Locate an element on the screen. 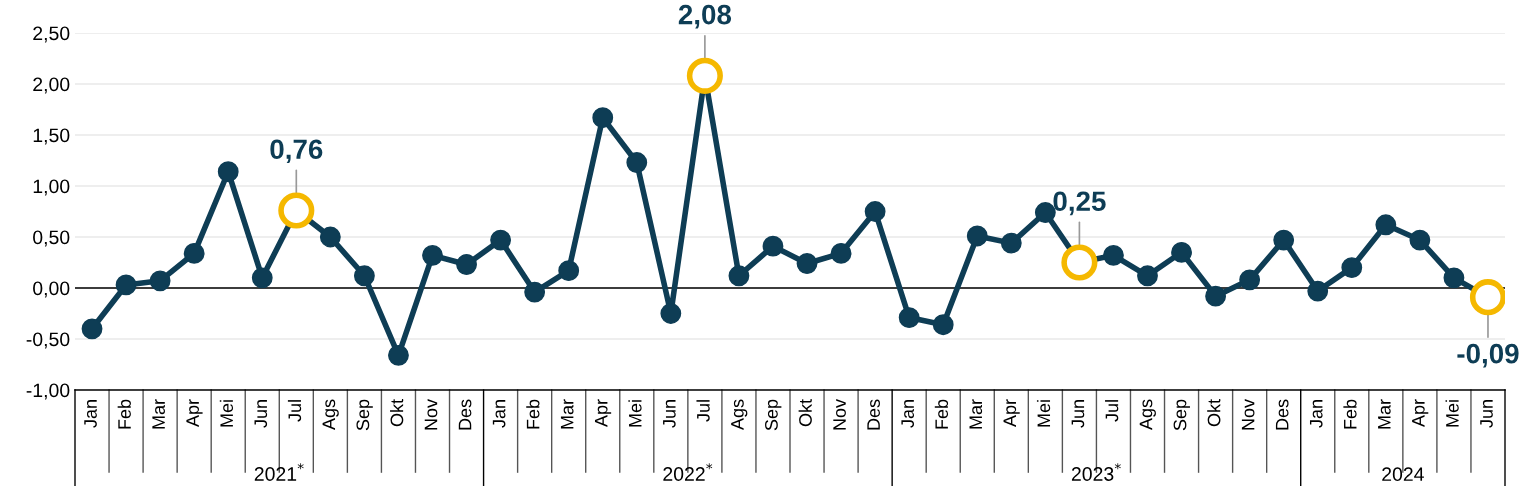  y-tick-label: 2,00 is located at coordinates (51, 85).